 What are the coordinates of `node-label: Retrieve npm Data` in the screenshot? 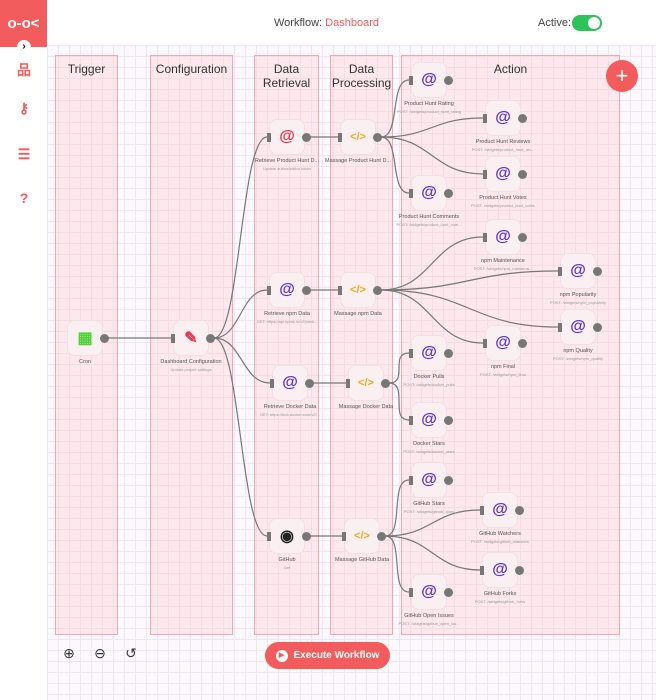 It's located at (287, 314).